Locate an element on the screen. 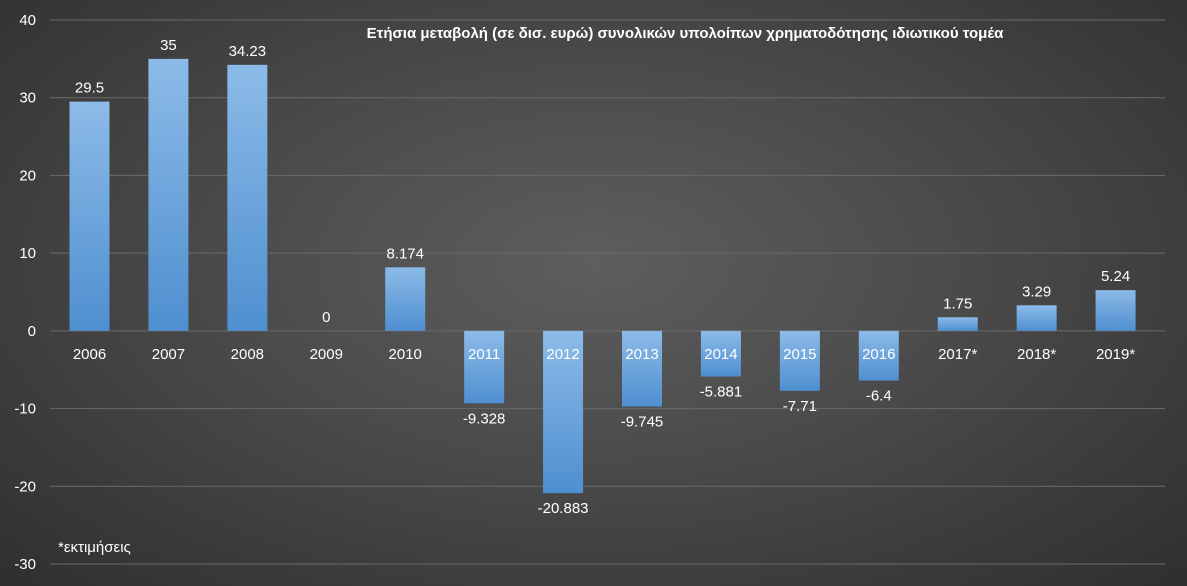 Image resolution: width=1187 pixels, height=586 pixels. category-label: 2016 is located at coordinates (878, 354).